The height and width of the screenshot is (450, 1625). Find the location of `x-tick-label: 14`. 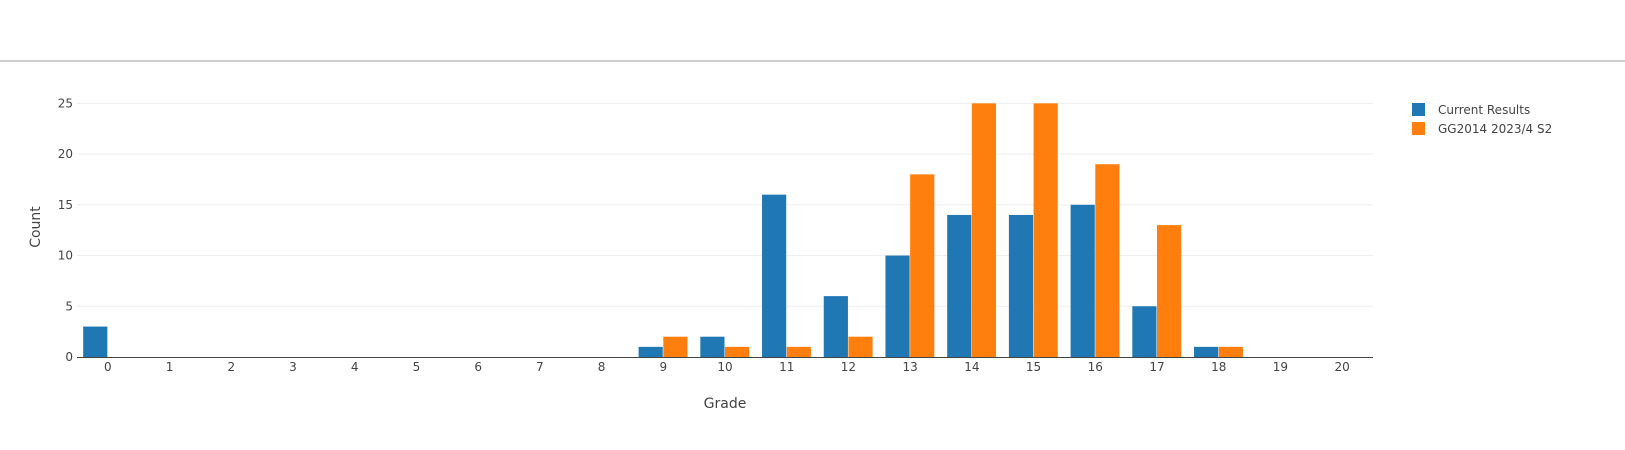

x-tick-label: 14 is located at coordinates (971, 367).